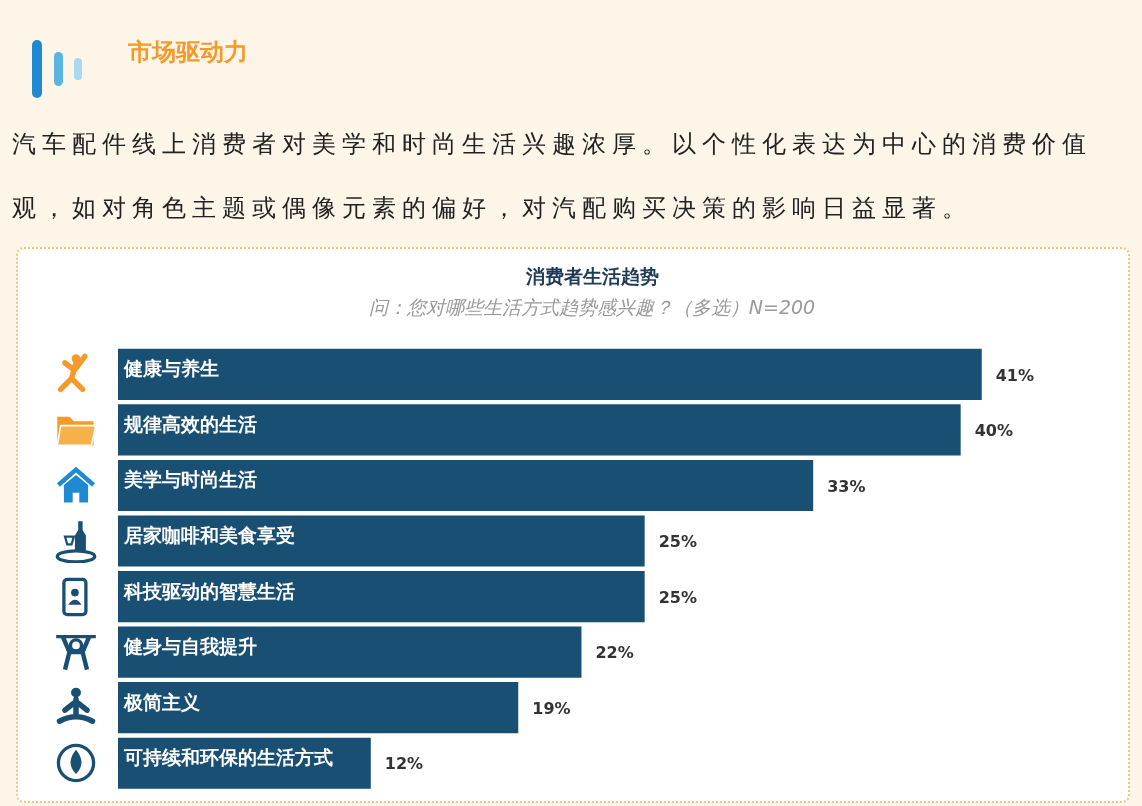 The height and width of the screenshot is (806, 1142). What do you see at coordinates (190, 479) in the screenshot?
I see `y-tick-label: 美学与时尚生活` at bounding box center [190, 479].